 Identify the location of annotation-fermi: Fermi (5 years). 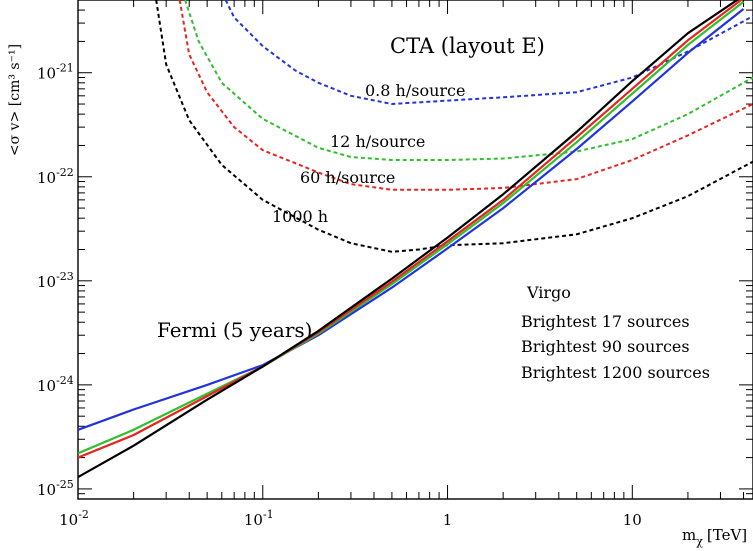
(234, 330).